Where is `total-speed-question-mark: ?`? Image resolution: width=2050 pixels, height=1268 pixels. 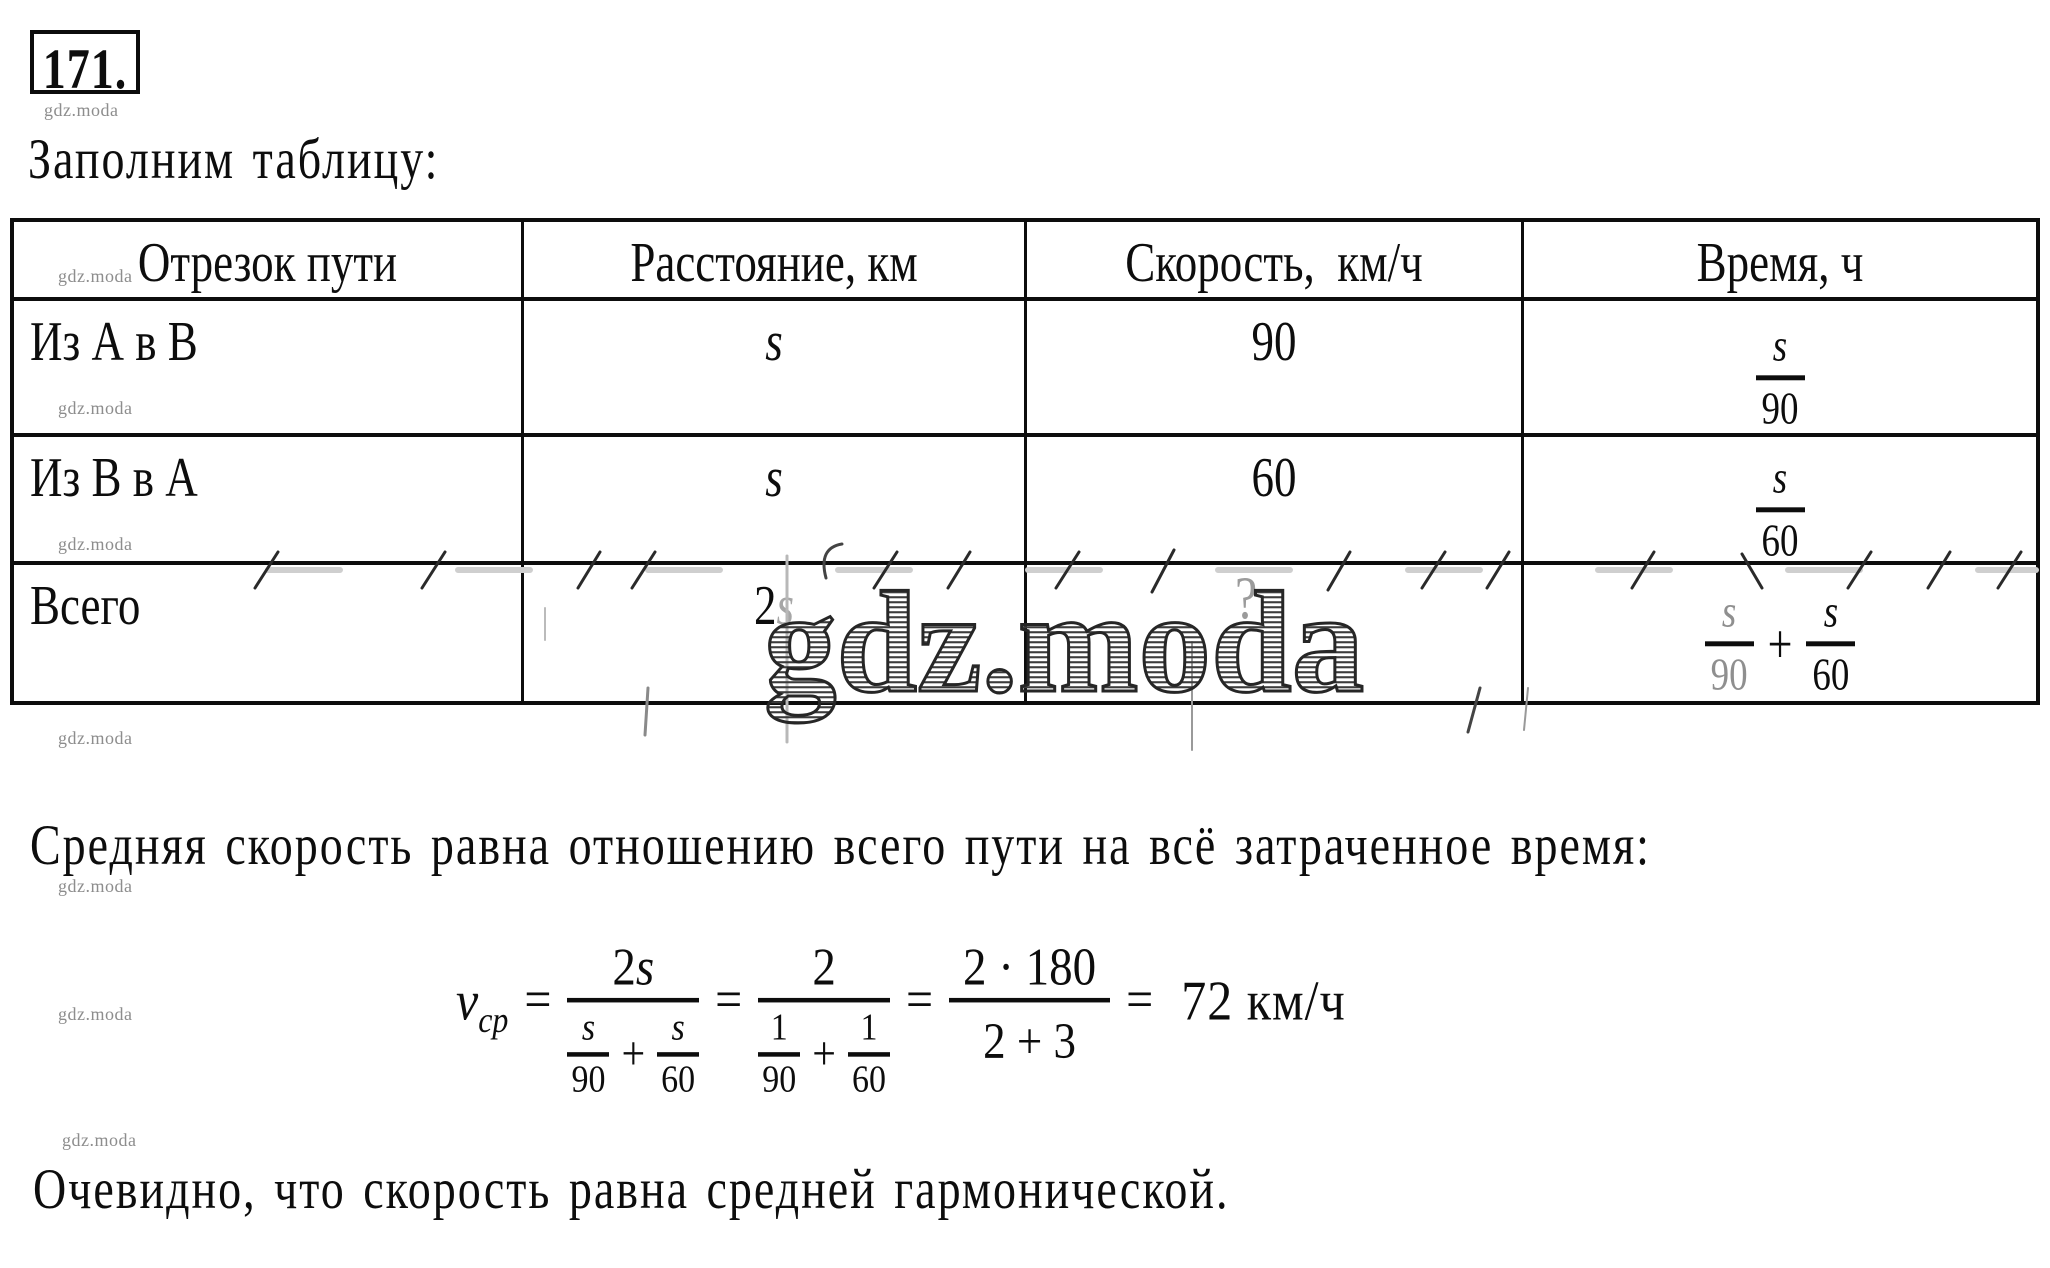
total-speed-question-mark: ? is located at coordinates (1246, 598).